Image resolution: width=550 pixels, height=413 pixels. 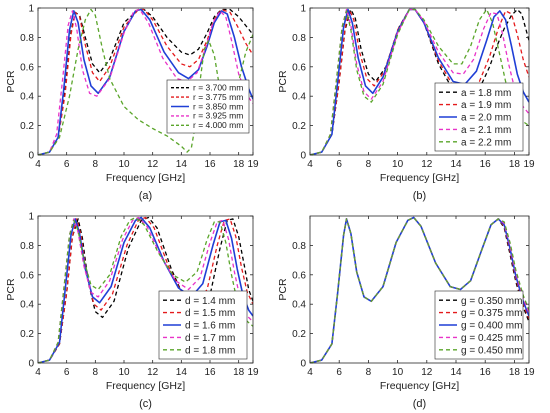 I want to click on legend-entry-1: a = 1.8 mm, so click(x=486, y=93).